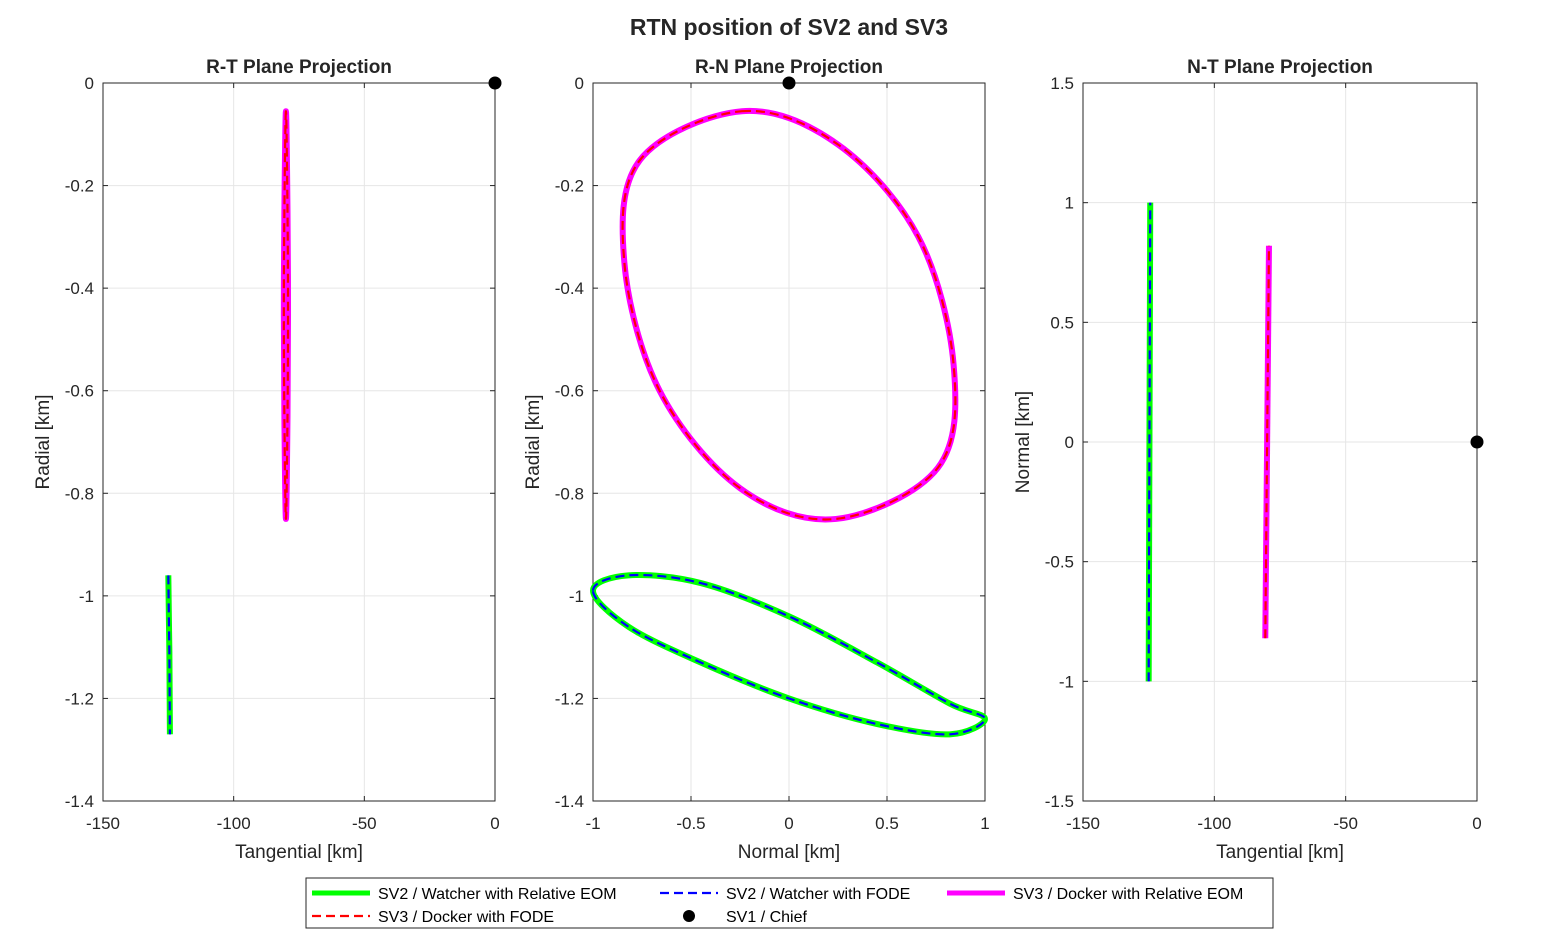 This screenshot has width=1563, height=938. What do you see at coordinates (689, 916) in the screenshot?
I see `legend-marker` at bounding box center [689, 916].